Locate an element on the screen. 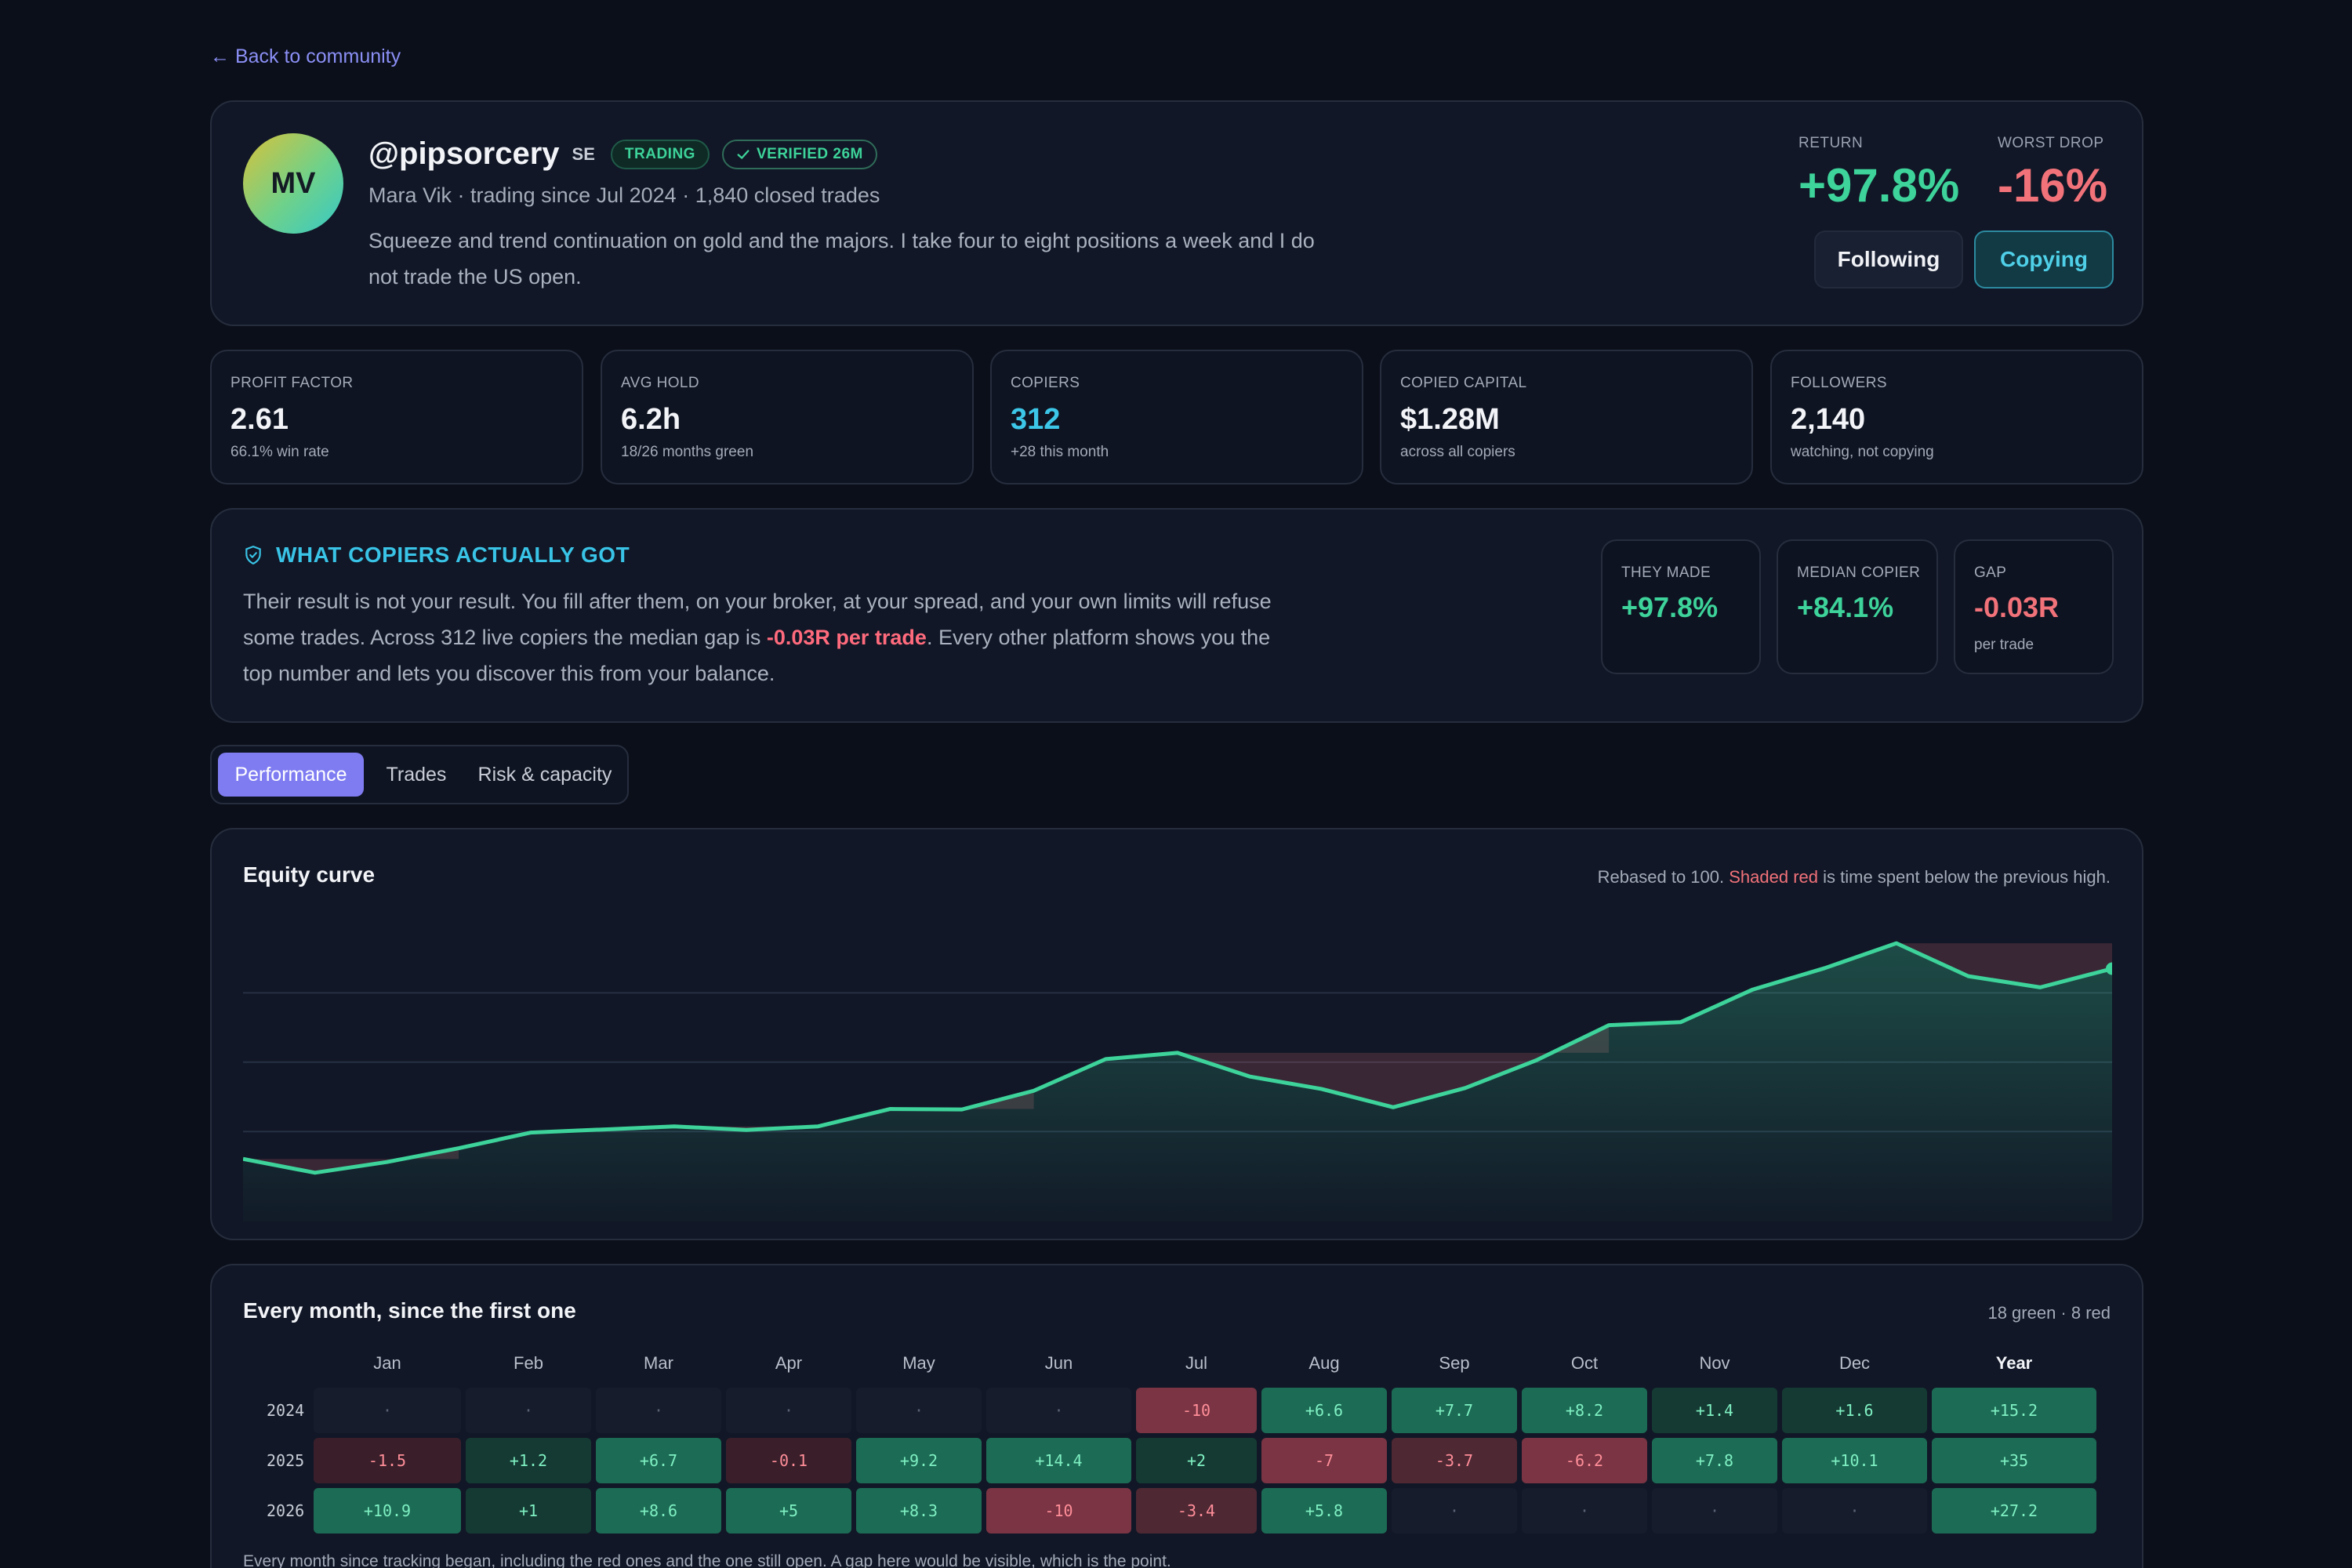 The width and height of the screenshot is (2352, 1568). heatmap-year-label: 2026 is located at coordinates (285, 1510).